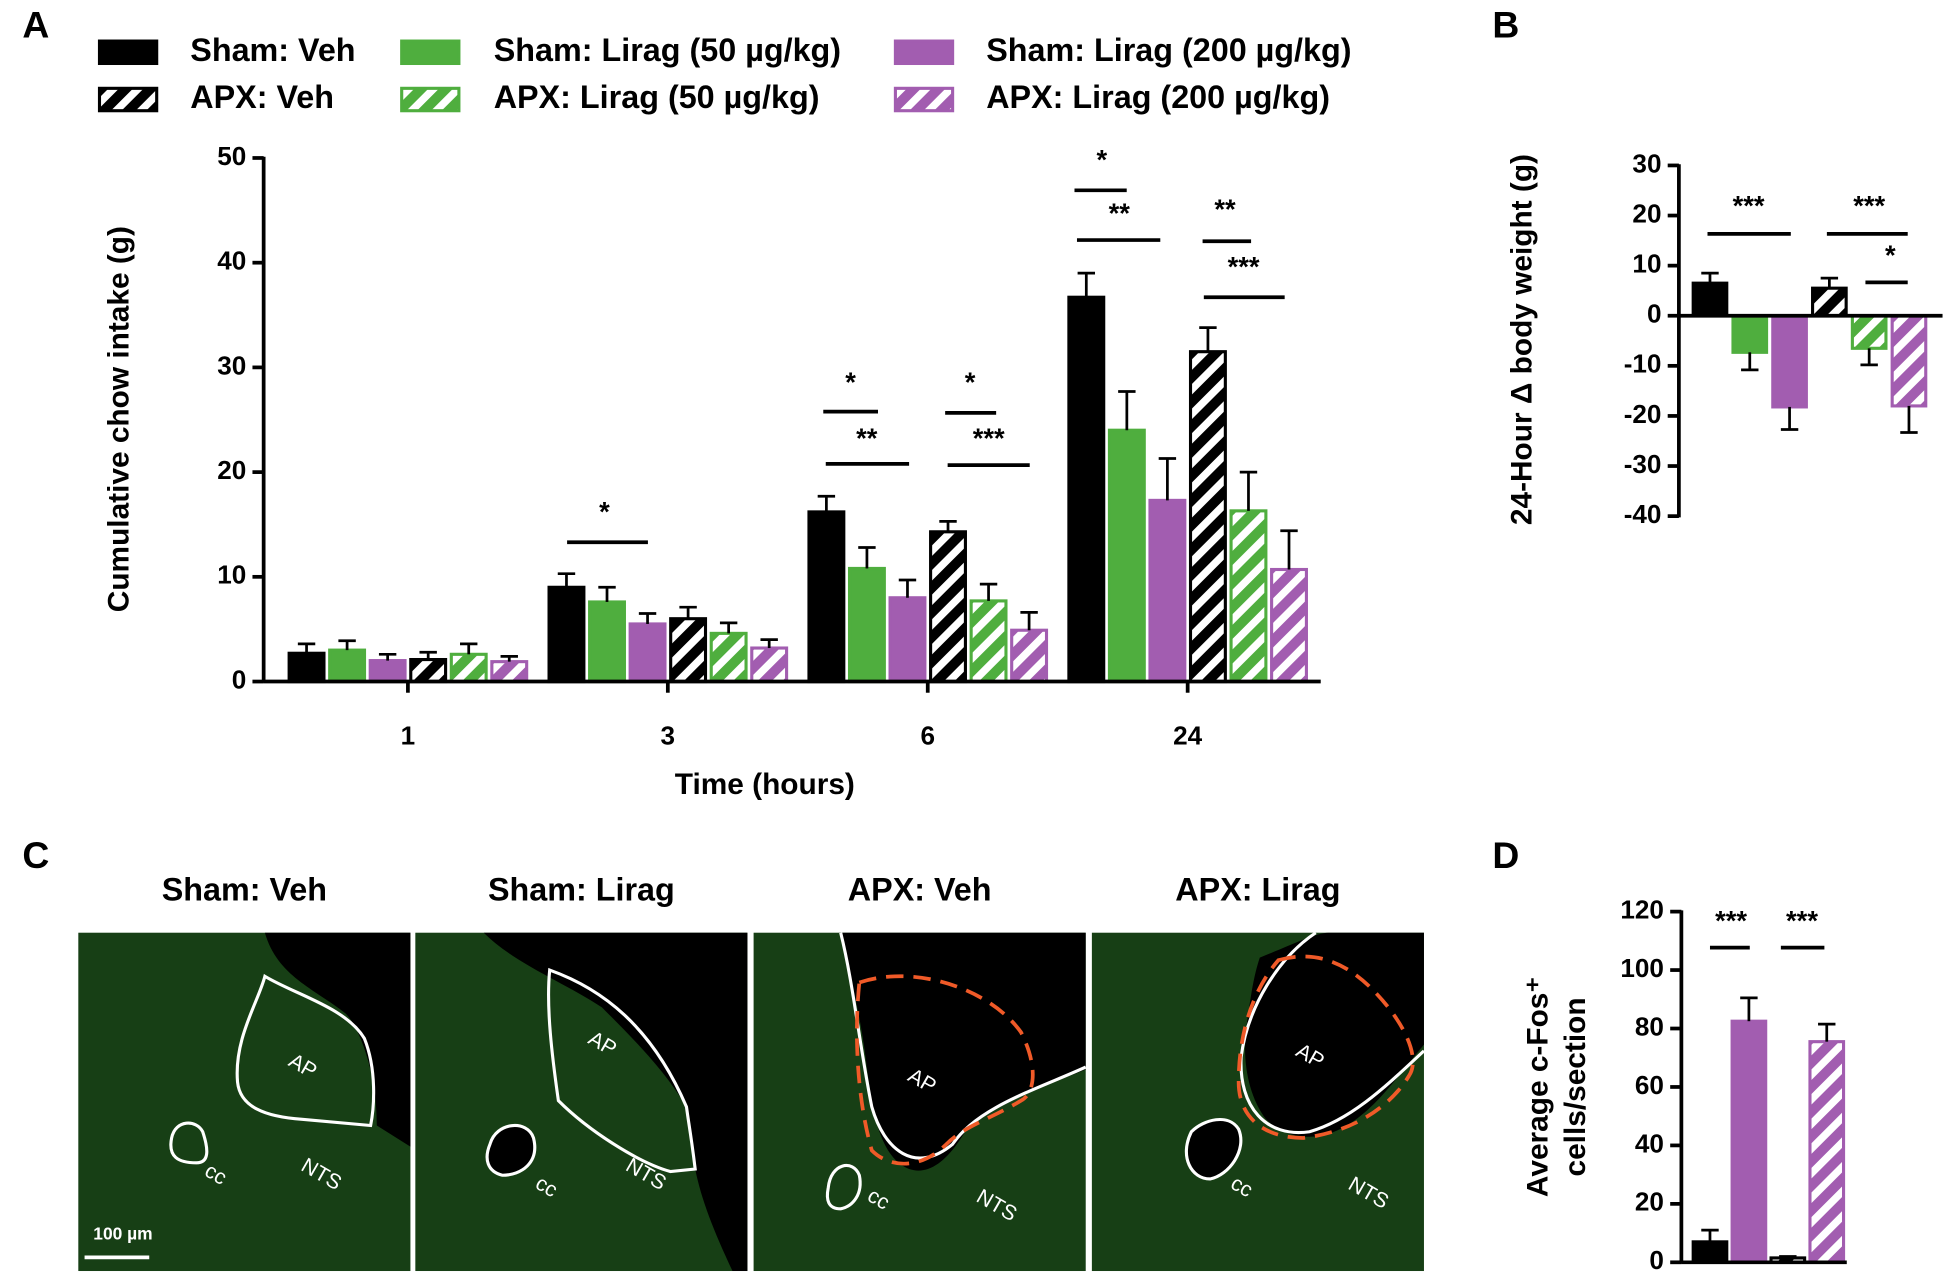  What do you see at coordinates (119, 419) in the screenshot?
I see `y-axis-label: Cumulative chow intake (g)` at bounding box center [119, 419].